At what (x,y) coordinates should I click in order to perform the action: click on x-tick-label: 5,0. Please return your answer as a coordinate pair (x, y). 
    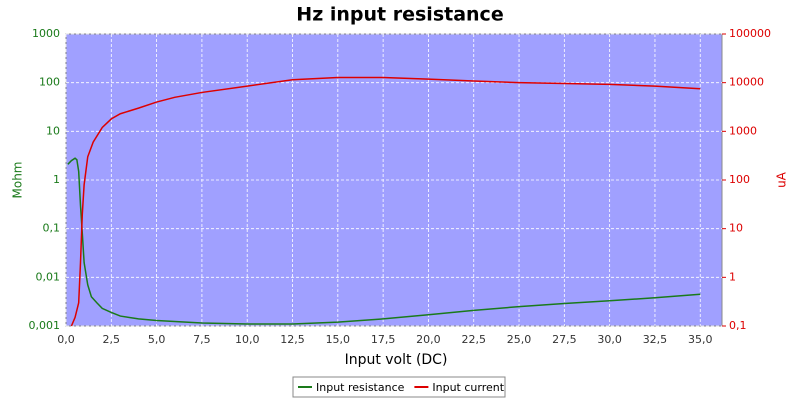
    Looking at the image, I should click on (157, 339).